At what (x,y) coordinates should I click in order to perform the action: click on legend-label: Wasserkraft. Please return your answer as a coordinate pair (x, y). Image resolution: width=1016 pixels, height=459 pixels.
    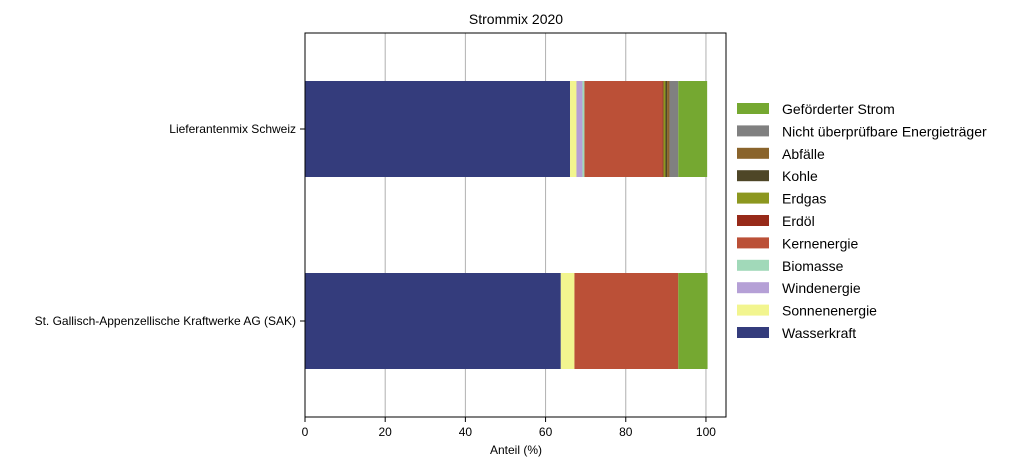
    Looking at the image, I should click on (819, 333).